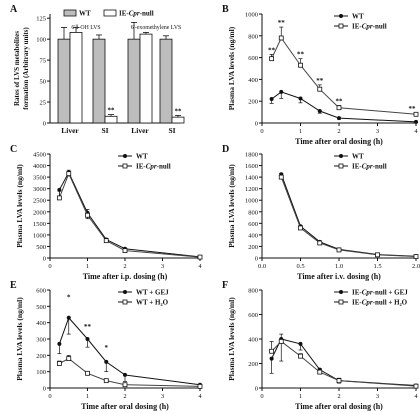 Image resolution: width=420 pixels, height=414 pixels. I want to click on y-tick-label: 1800, so click(251, 155).